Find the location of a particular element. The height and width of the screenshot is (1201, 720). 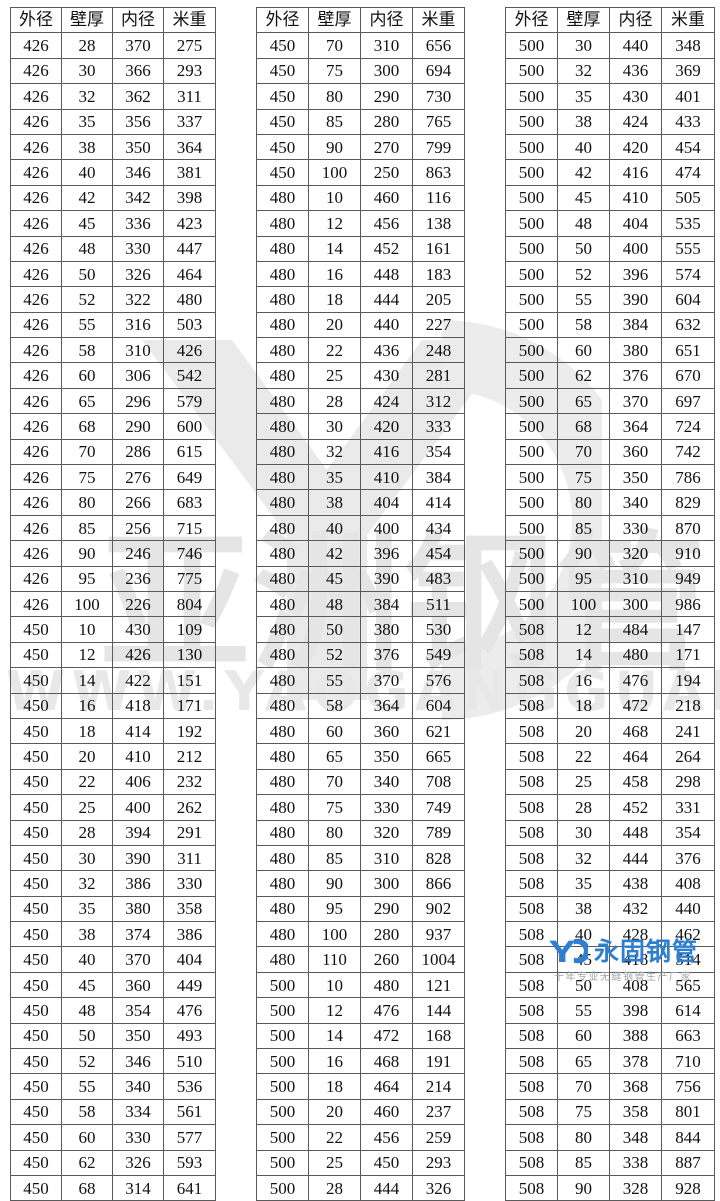

table-row: 426 30 366 293 is located at coordinates (113, 71).